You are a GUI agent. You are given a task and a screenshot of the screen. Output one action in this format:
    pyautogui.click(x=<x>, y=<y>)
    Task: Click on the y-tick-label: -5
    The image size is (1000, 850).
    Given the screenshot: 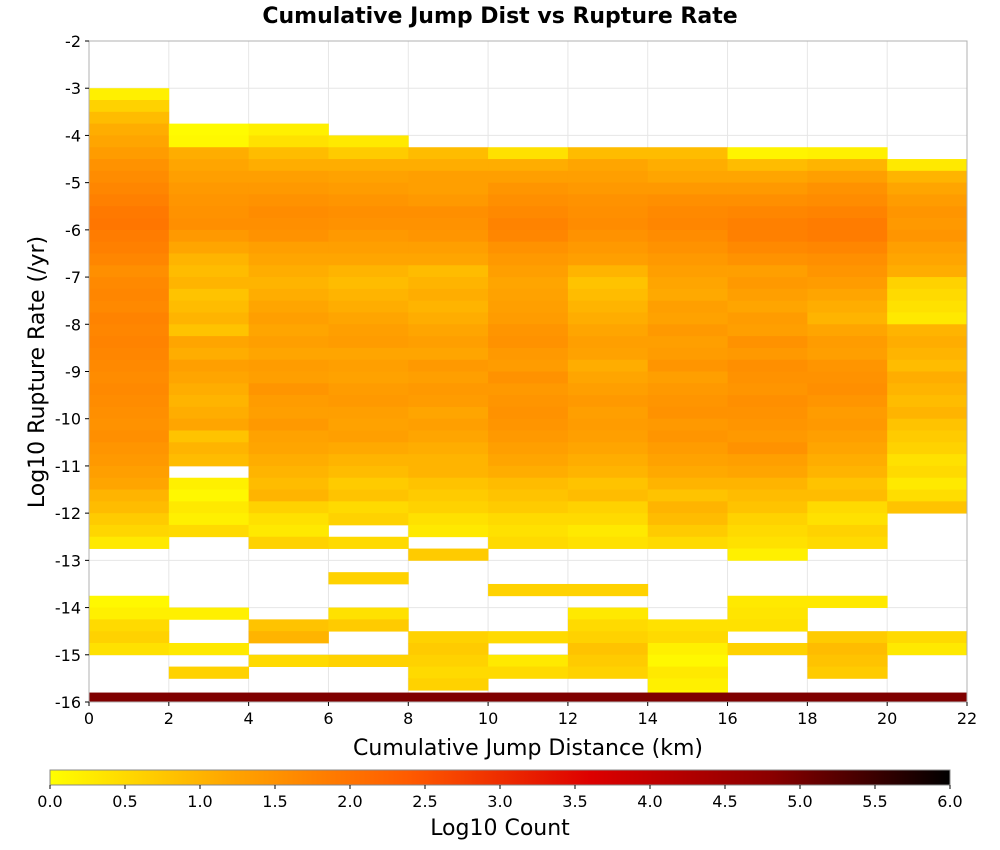 What is the action you would take?
    pyautogui.click(x=73, y=183)
    